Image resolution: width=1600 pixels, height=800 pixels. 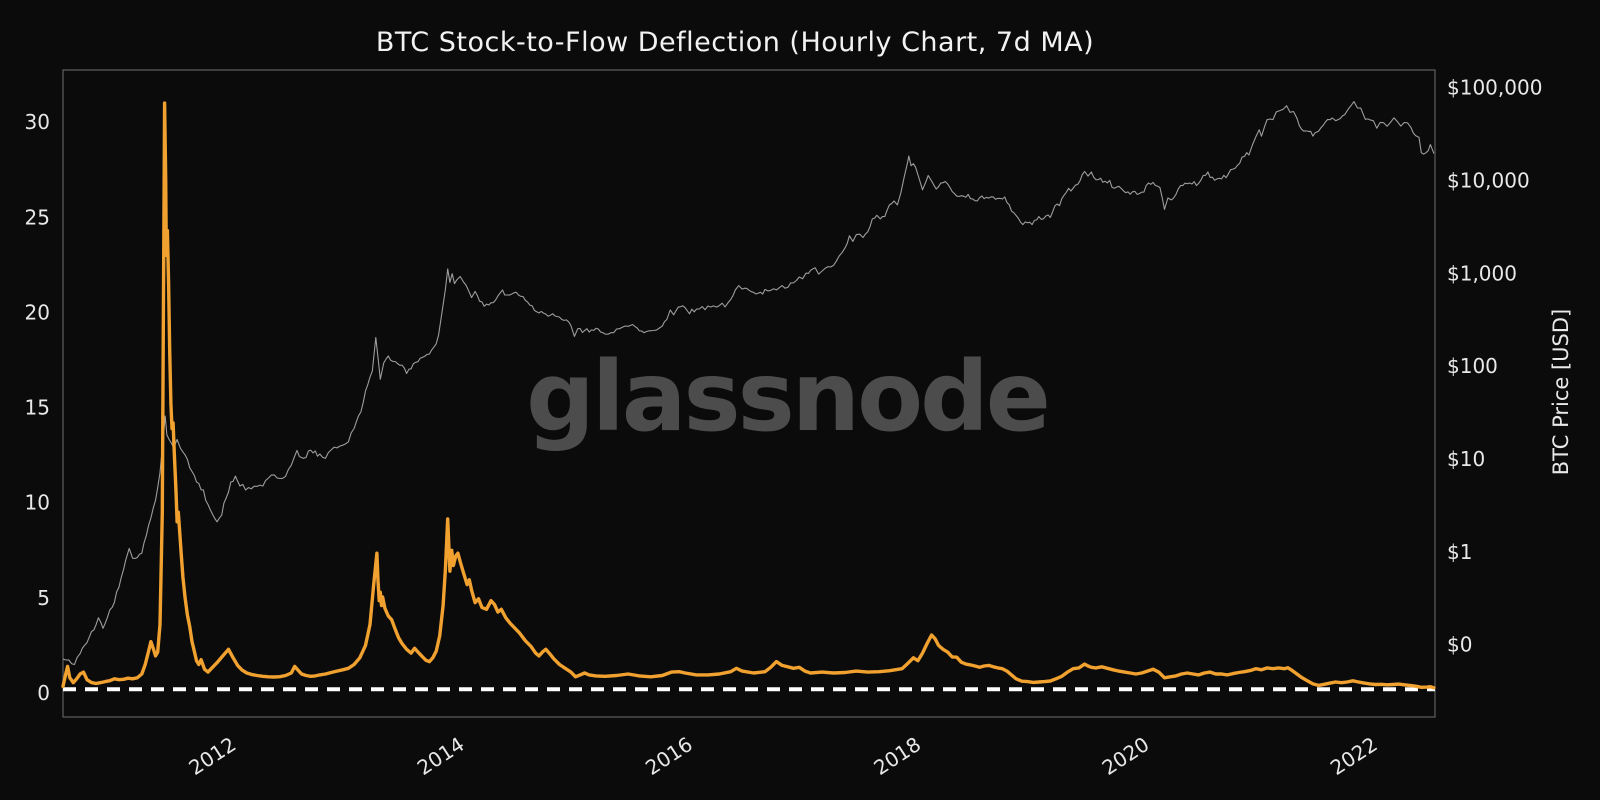 What do you see at coordinates (1494, 88) in the screenshot?
I see `y-right-tick-label: $100,000` at bounding box center [1494, 88].